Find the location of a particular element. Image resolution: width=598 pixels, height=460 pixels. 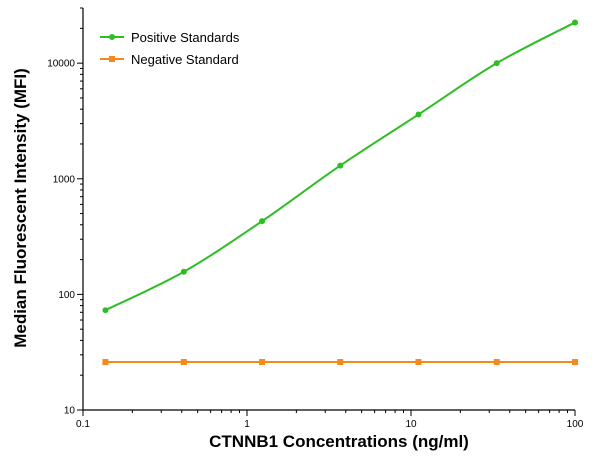

legend-label-positive: Positive Standards is located at coordinates (185, 37).